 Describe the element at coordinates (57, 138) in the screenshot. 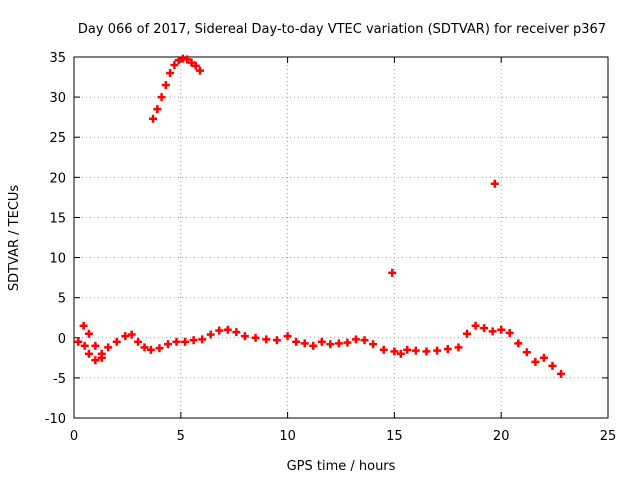

I see `y-tick-label: 25` at that location.